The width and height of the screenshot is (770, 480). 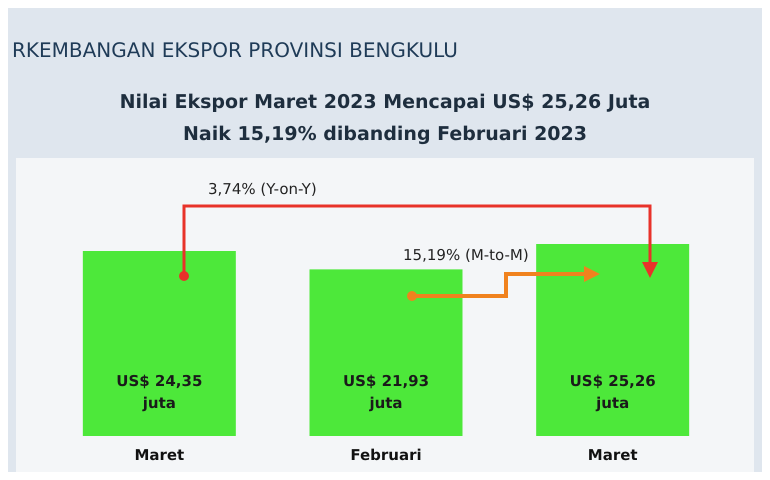 What do you see at coordinates (235, 50) in the screenshot?
I see `chart-title: RKEMBANGAN EKSPOR PROVINSI BENGKULU` at bounding box center [235, 50].